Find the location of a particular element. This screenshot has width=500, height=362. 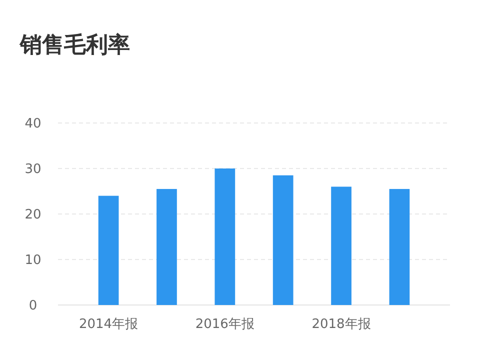

y-tick-label: 30 is located at coordinates (33, 170).